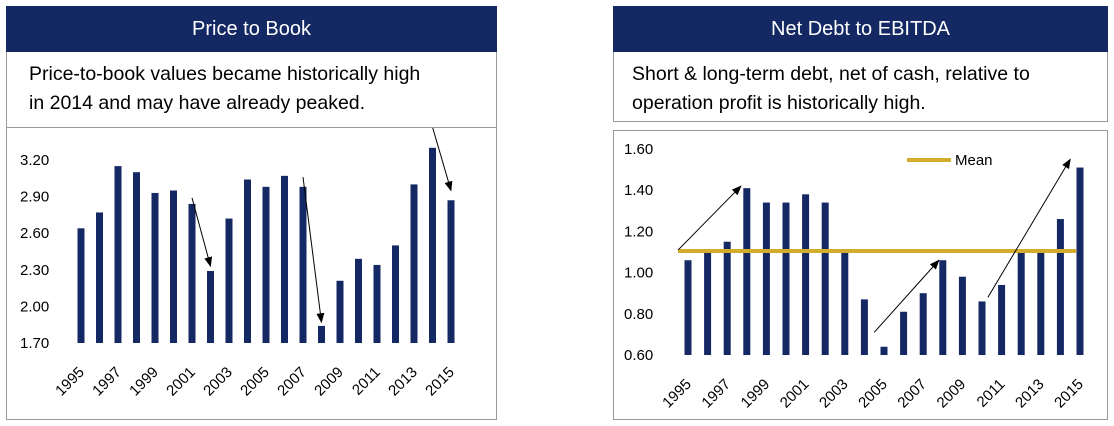 Image resolution: width=1114 pixels, height=426 pixels. I want to click on panel-title: Price to Book, so click(251, 29).